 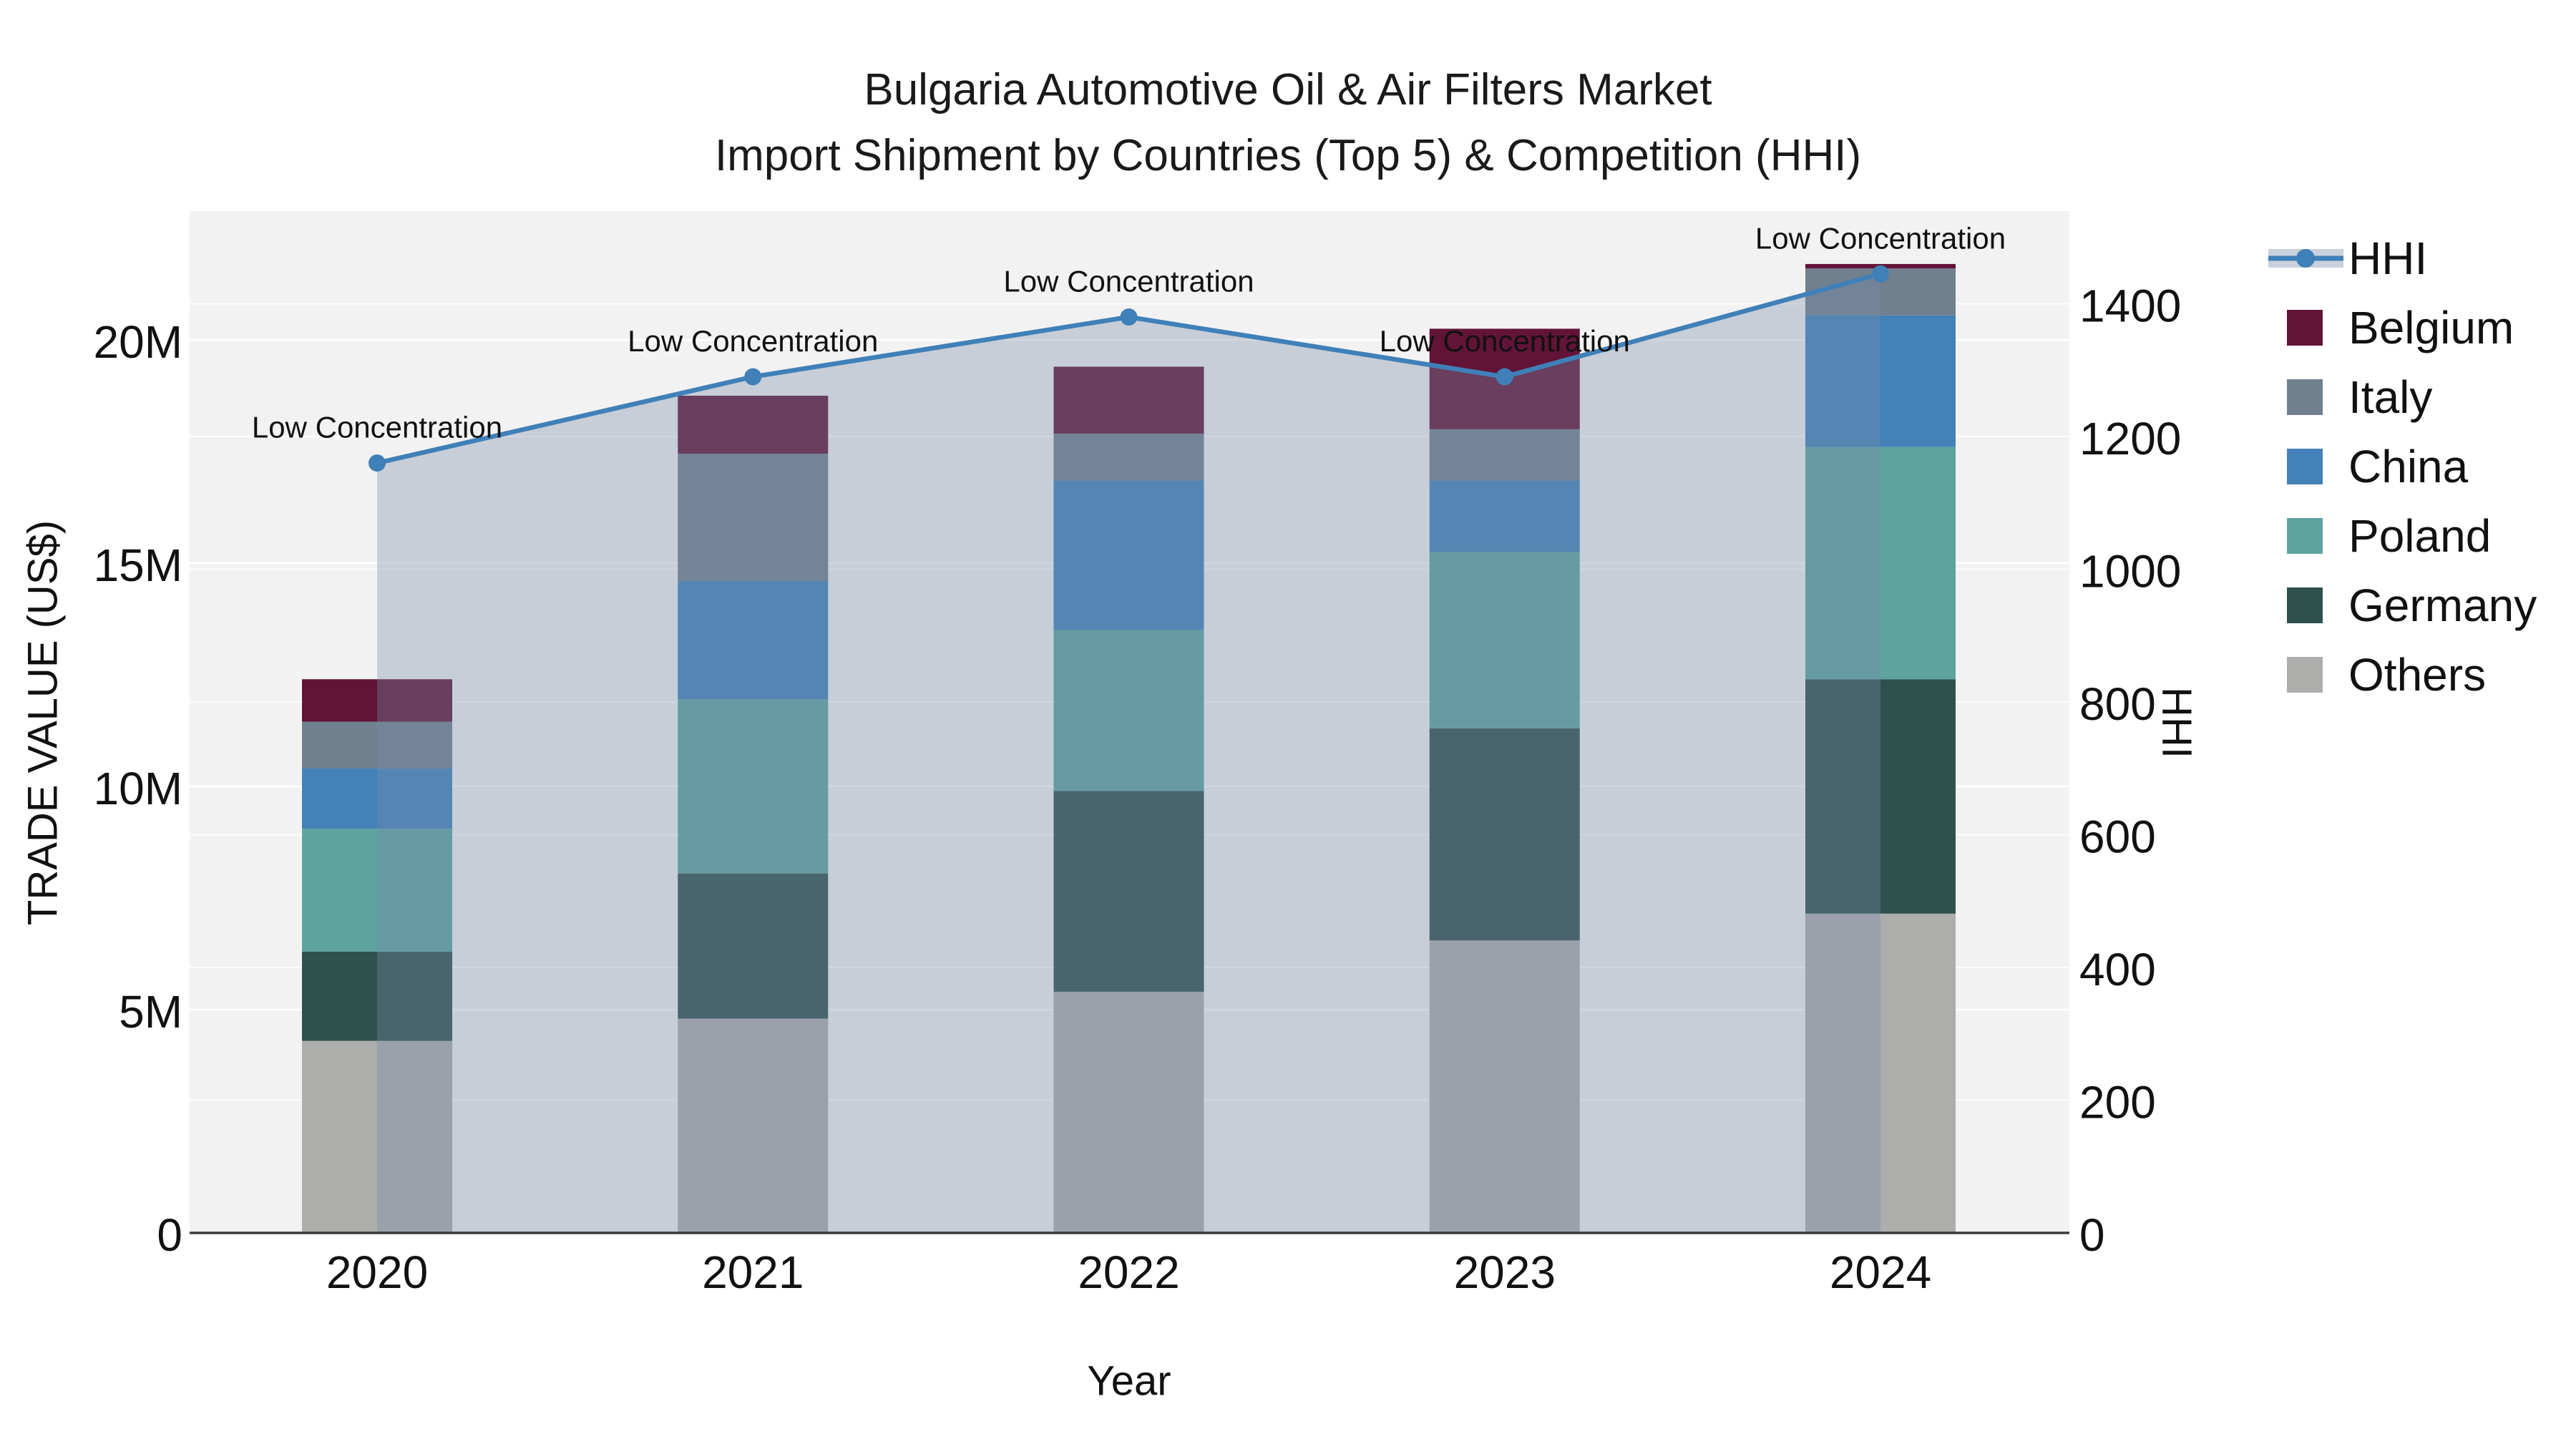 What do you see at coordinates (138, 788) in the screenshot?
I see `y-left-tick-10M: 10M` at bounding box center [138, 788].